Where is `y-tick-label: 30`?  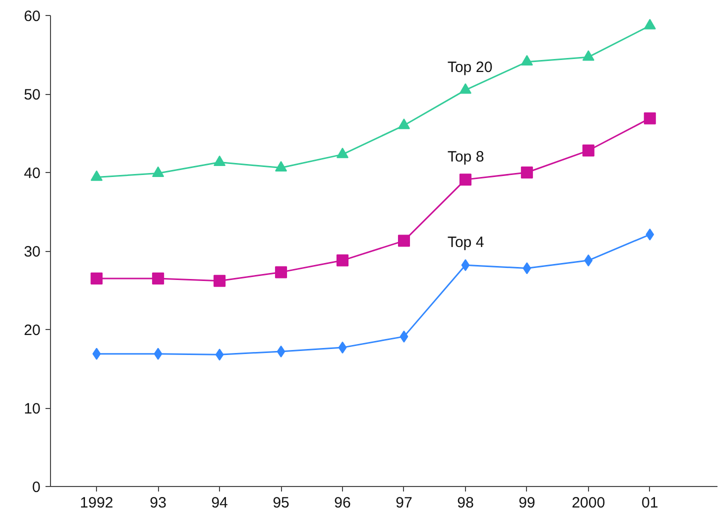 y-tick-label: 30 is located at coordinates (32, 252).